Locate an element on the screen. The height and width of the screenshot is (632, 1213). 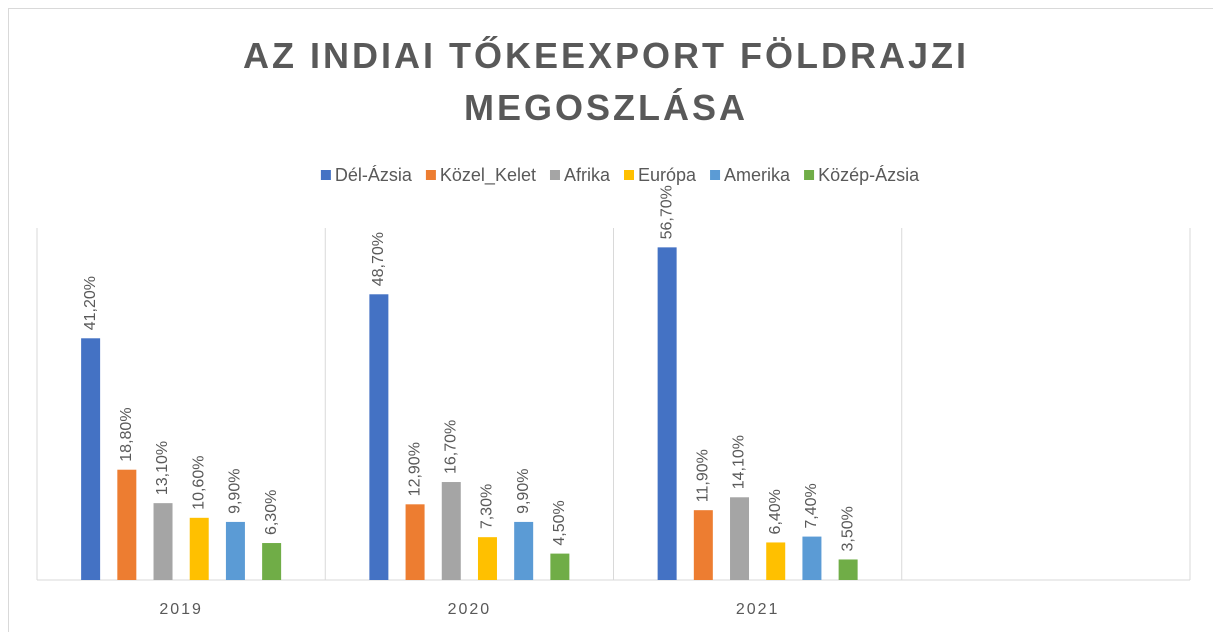
legend-label: Amerika is located at coordinates (757, 175).